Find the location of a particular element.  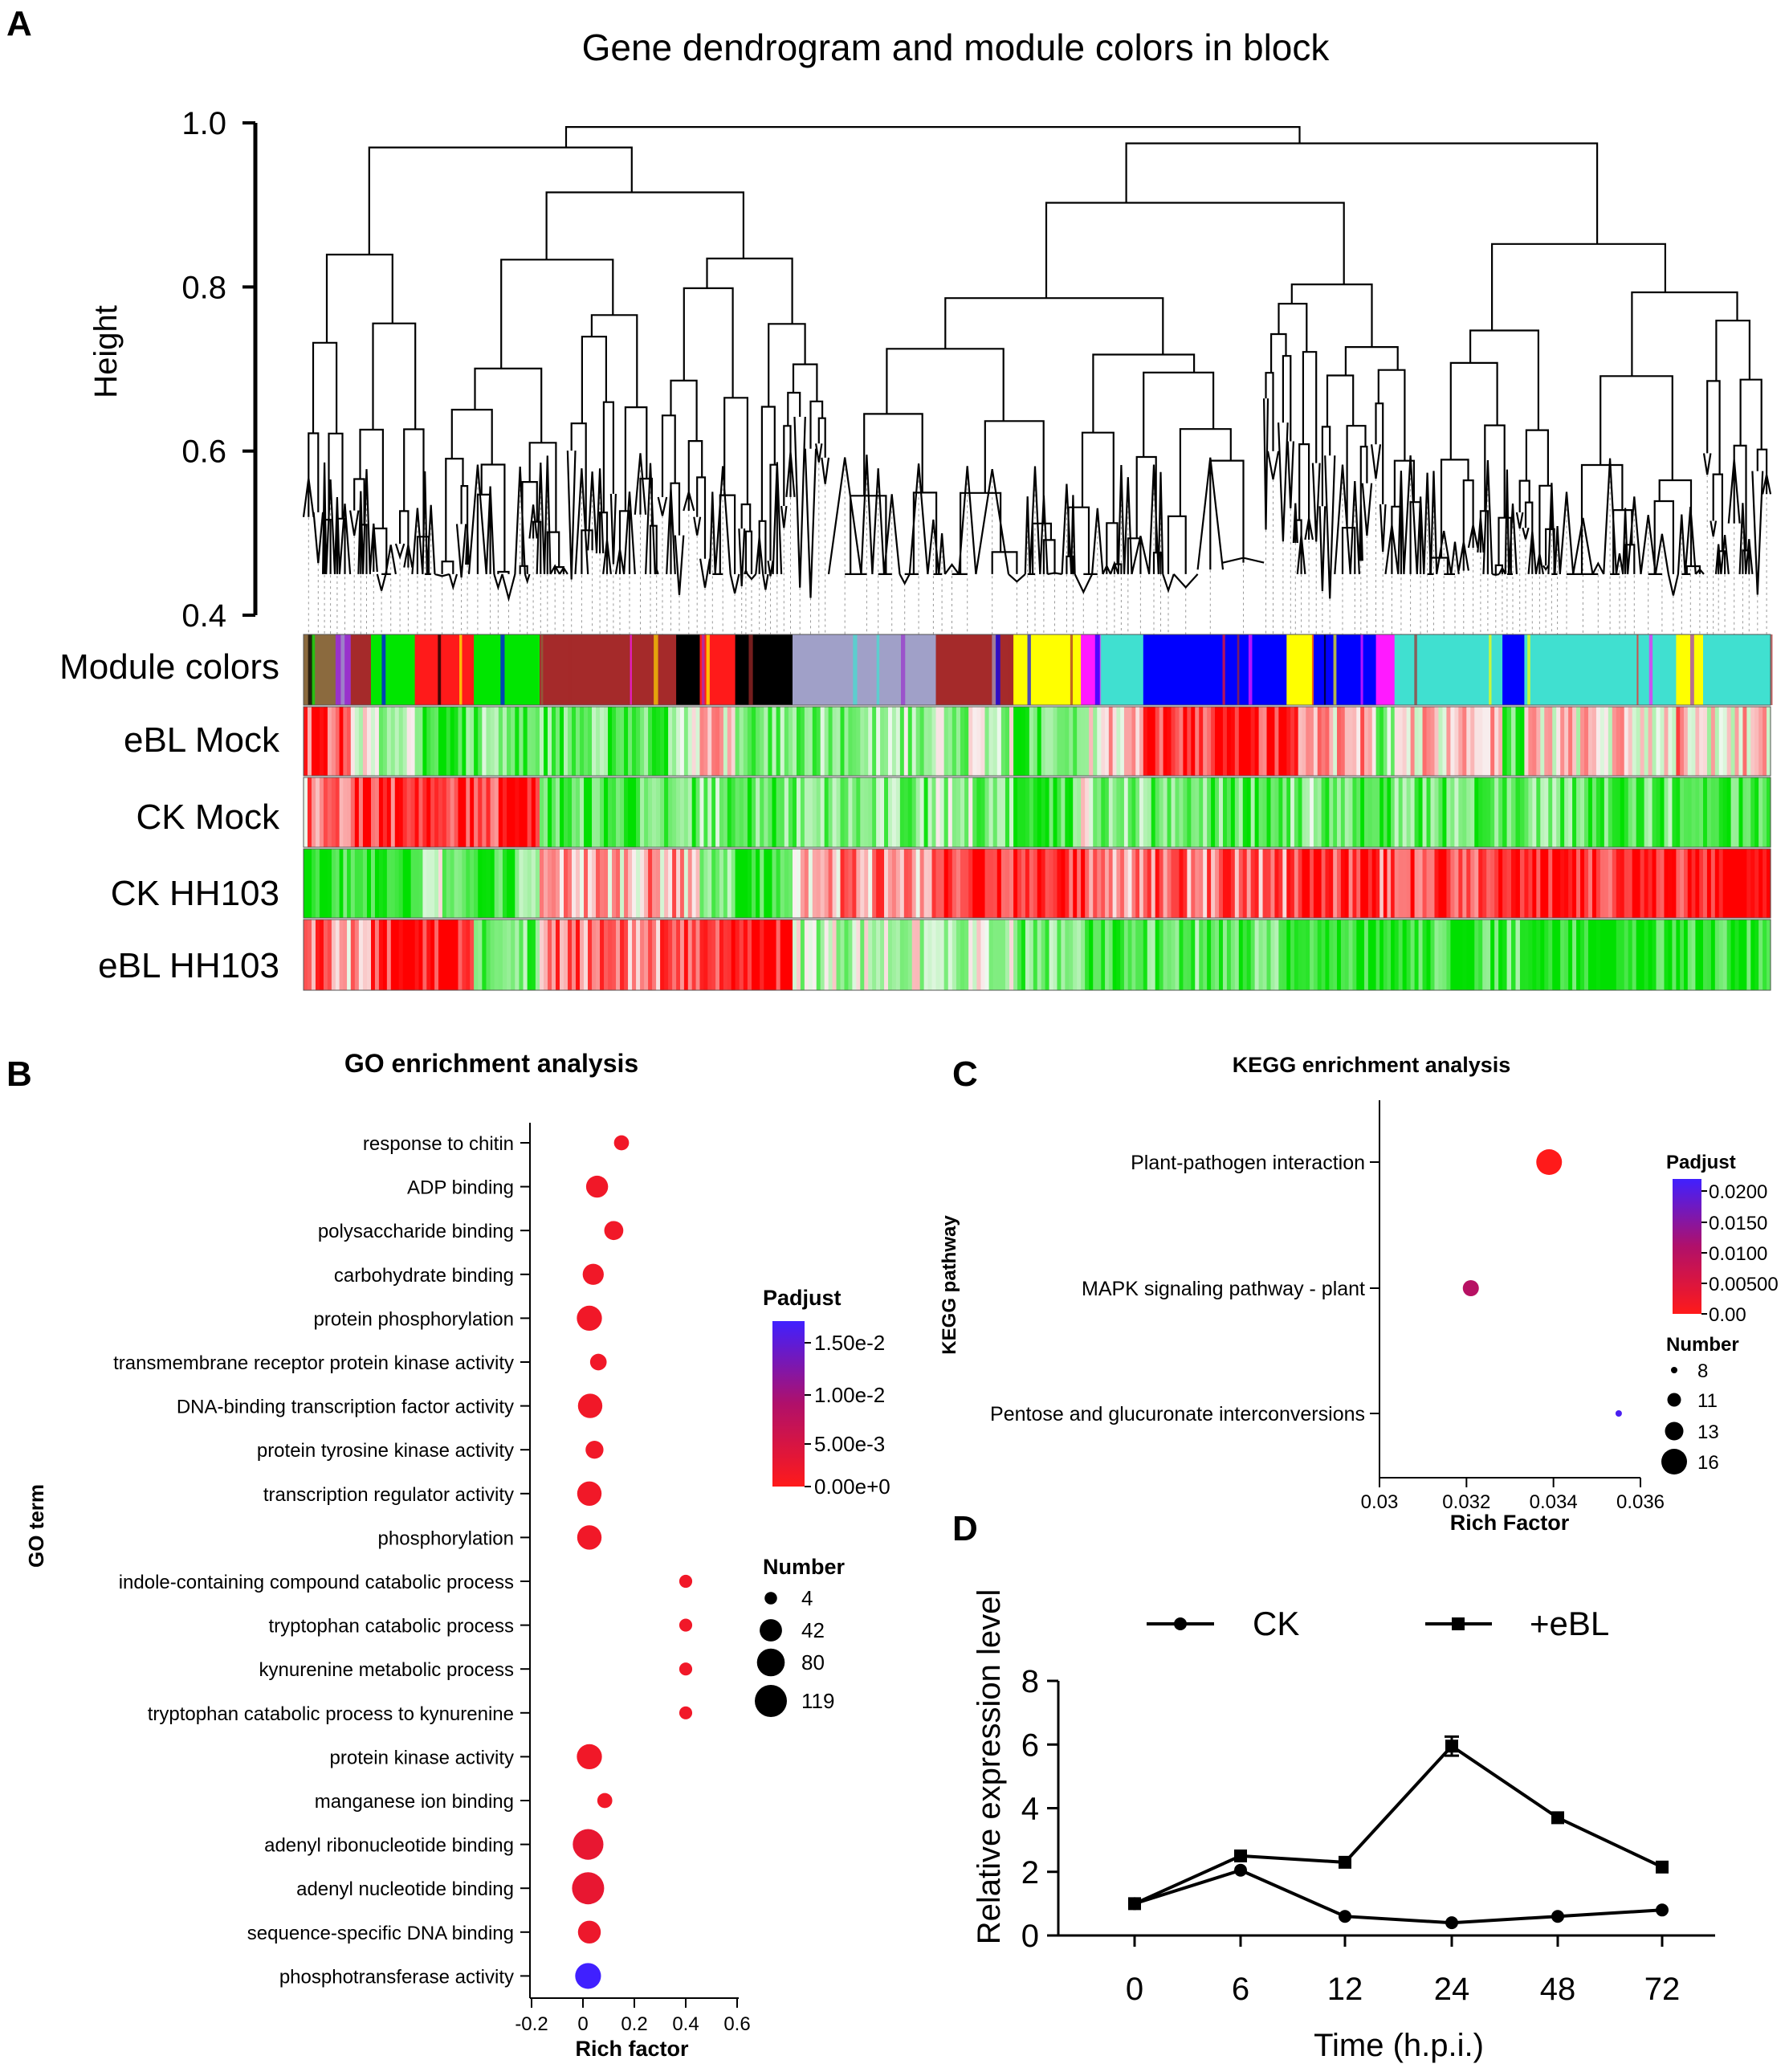

go-xlabel: Rich factor is located at coordinates (632, 2049).